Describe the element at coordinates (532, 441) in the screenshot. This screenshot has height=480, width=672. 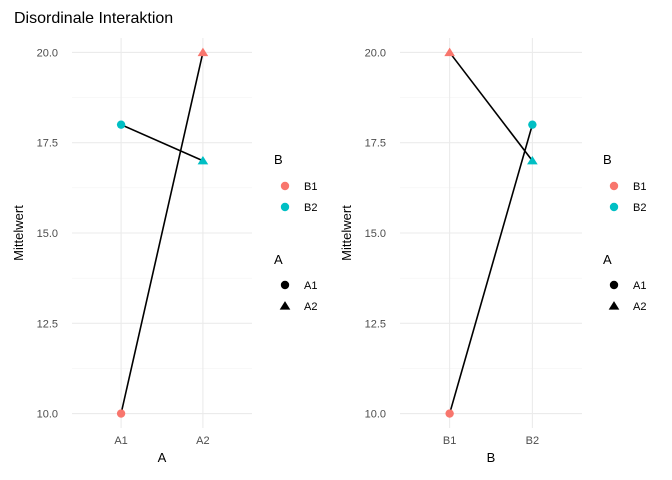
I see `x-tick-label: B2` at that location.